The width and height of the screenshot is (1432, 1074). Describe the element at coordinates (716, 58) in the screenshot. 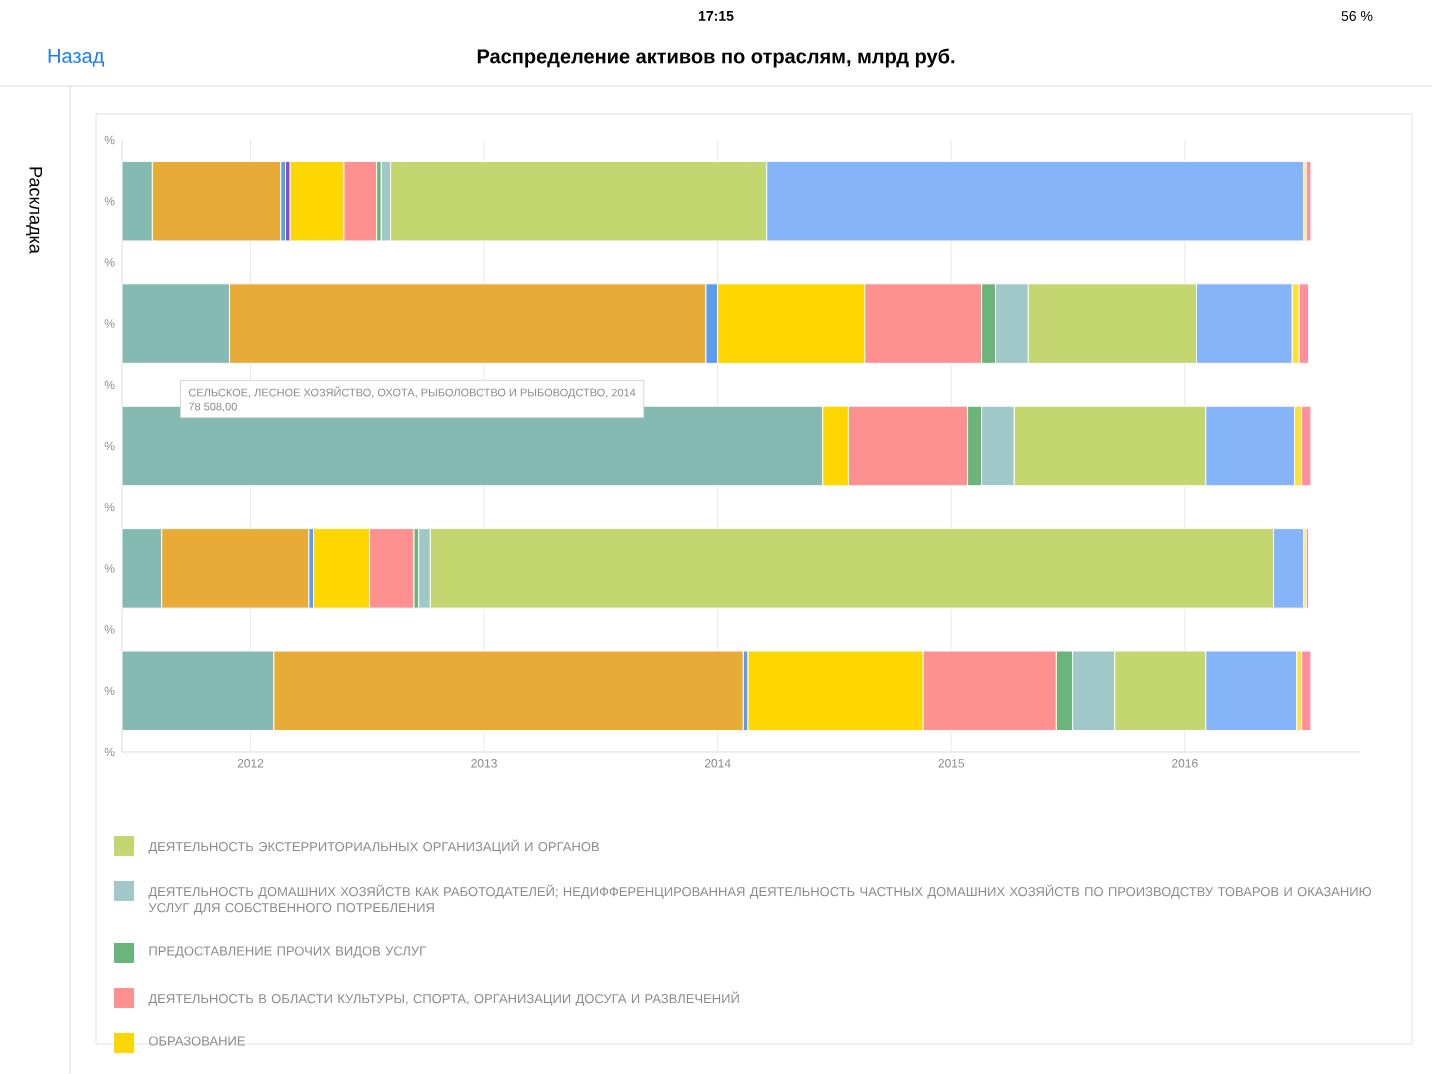

I see `chart-title: Распределение активов по отраслям, млрд руб.` at that location.